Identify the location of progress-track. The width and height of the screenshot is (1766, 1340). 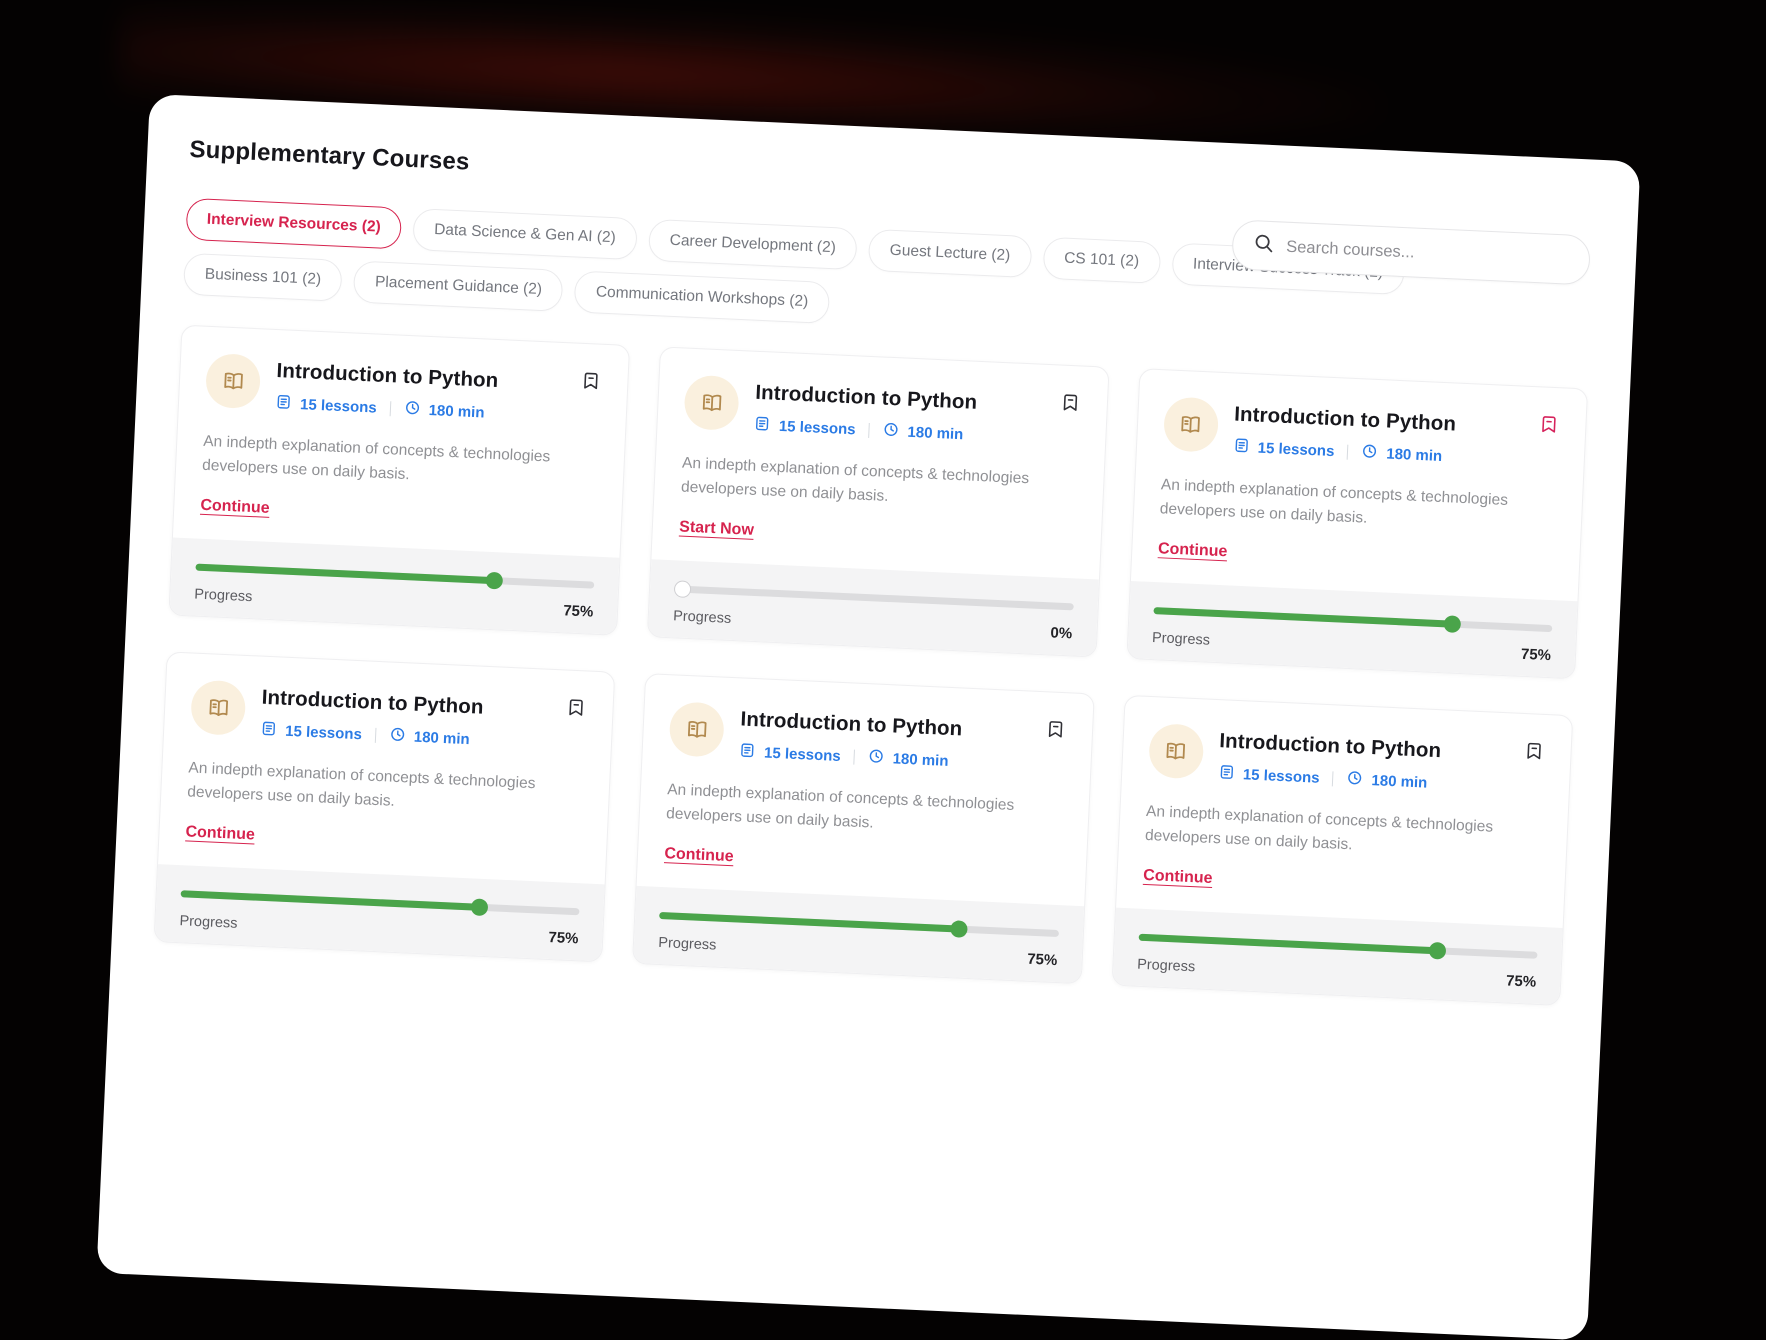
(873, 597).